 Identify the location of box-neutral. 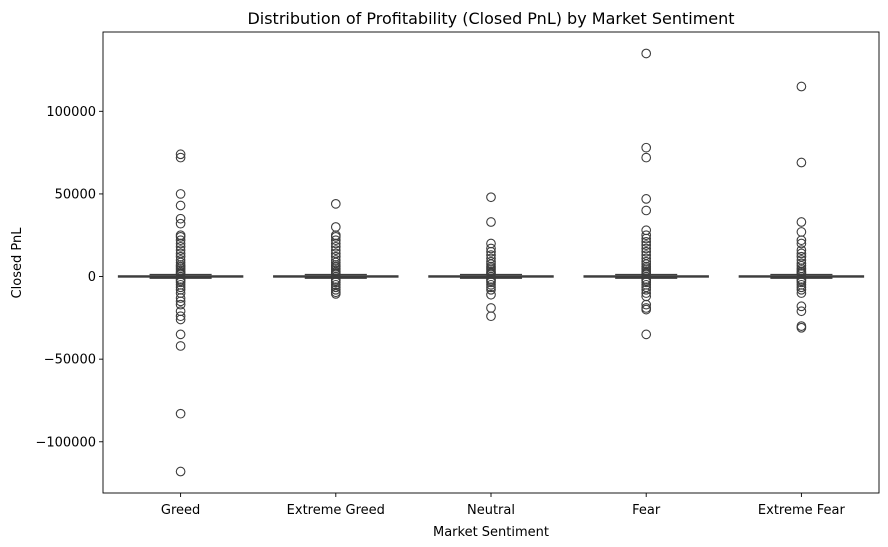
(491, 257).